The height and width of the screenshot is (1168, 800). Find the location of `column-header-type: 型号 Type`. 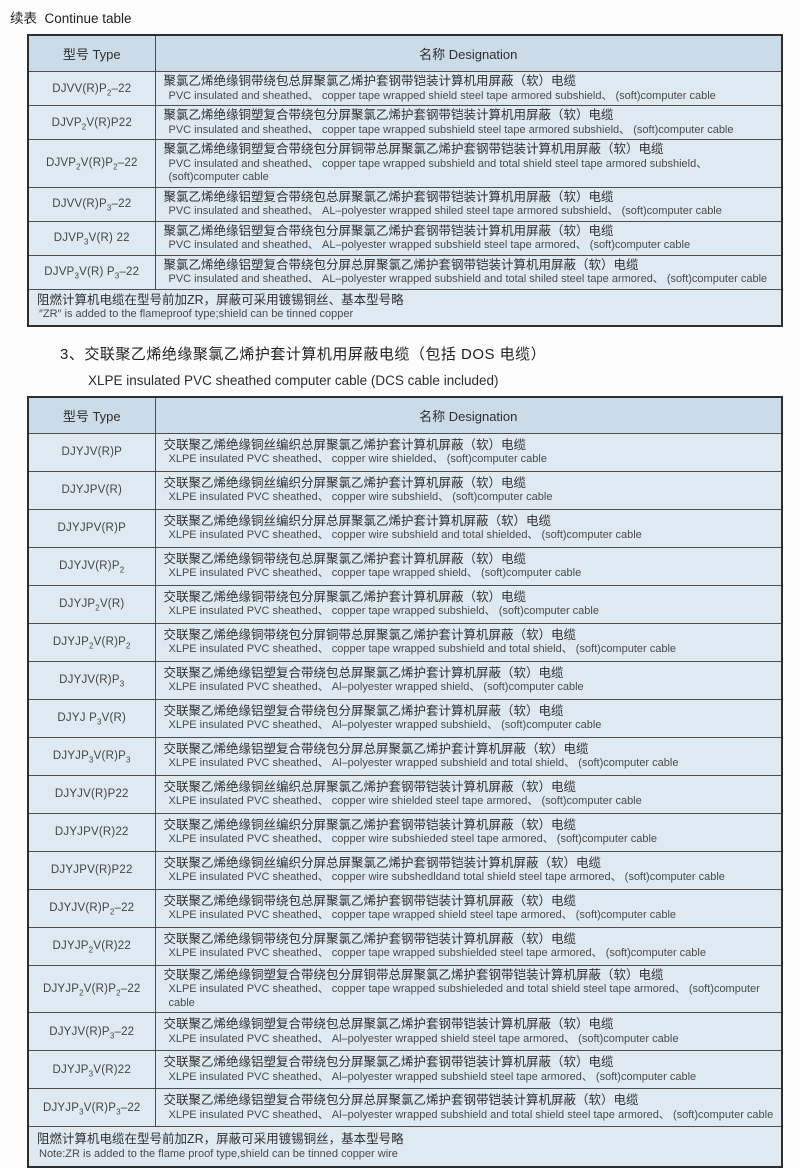

column-header-type: 型号 Type is located at coordinates (91, 53).